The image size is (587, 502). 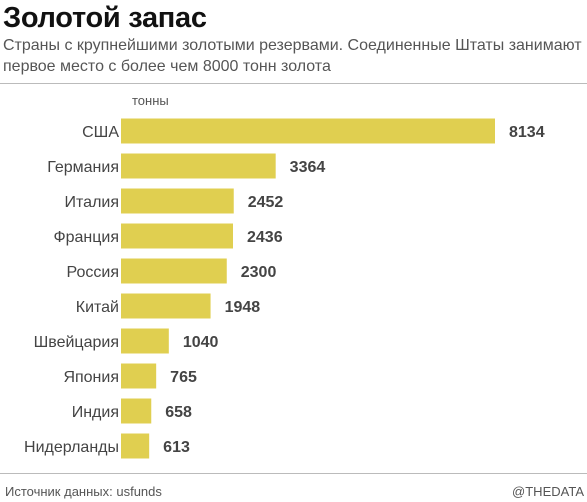 What do you see at coordinates (76, 342) in the screenshot?
I see `category-label: Швейцария` at bounding box center [76, 342].